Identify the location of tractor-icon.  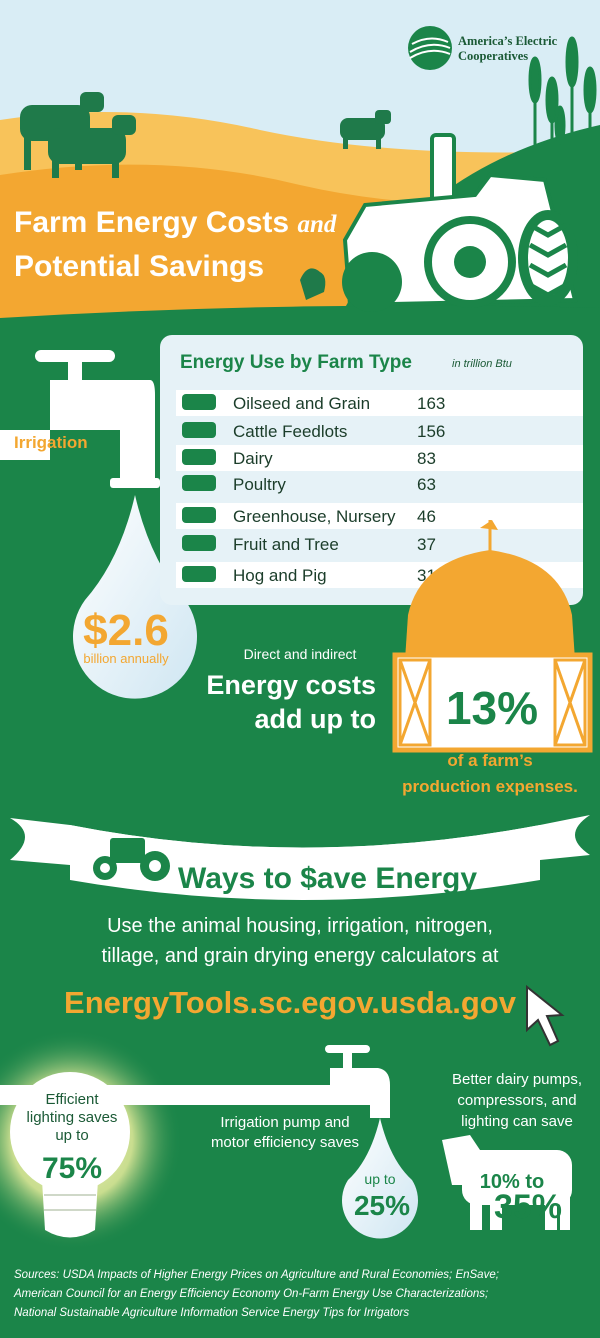
(131, 859).